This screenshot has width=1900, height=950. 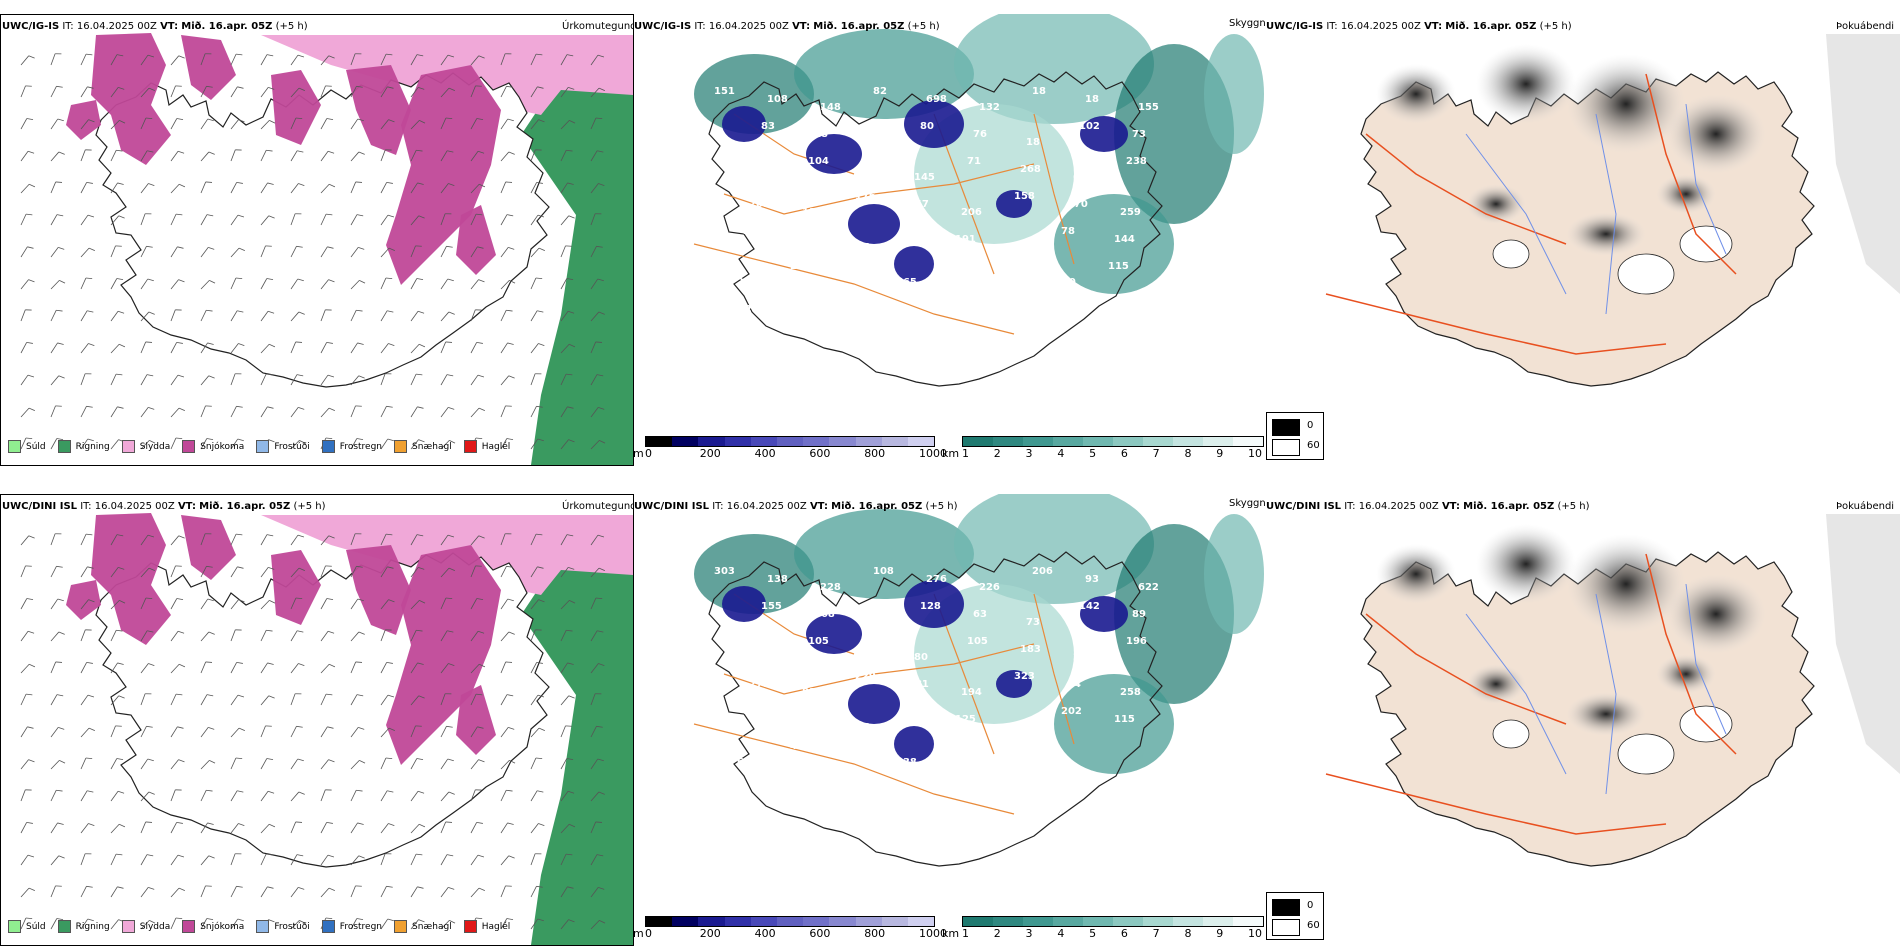 What do you see at coordinates (1089, 606) in the screenshot?
I see `ceiling-value-label: 142` at bounding box center [1089, 606].